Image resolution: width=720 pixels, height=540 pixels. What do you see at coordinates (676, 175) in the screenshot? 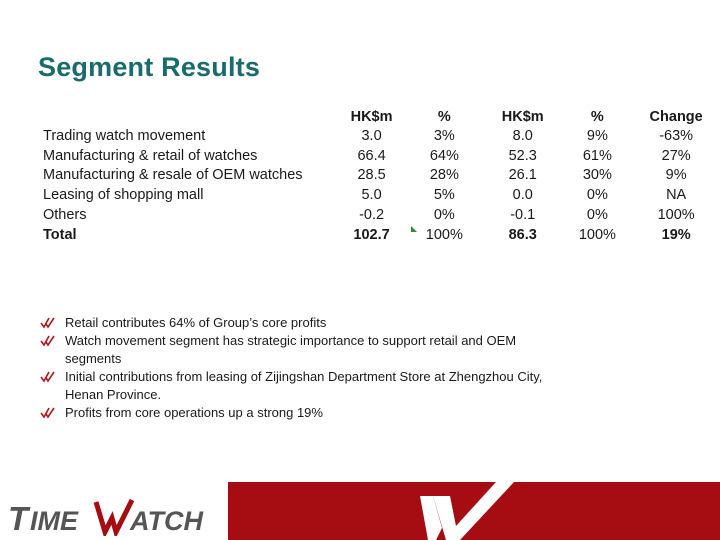
I see `cell-change: 9%` at bounding box center [676, 175].